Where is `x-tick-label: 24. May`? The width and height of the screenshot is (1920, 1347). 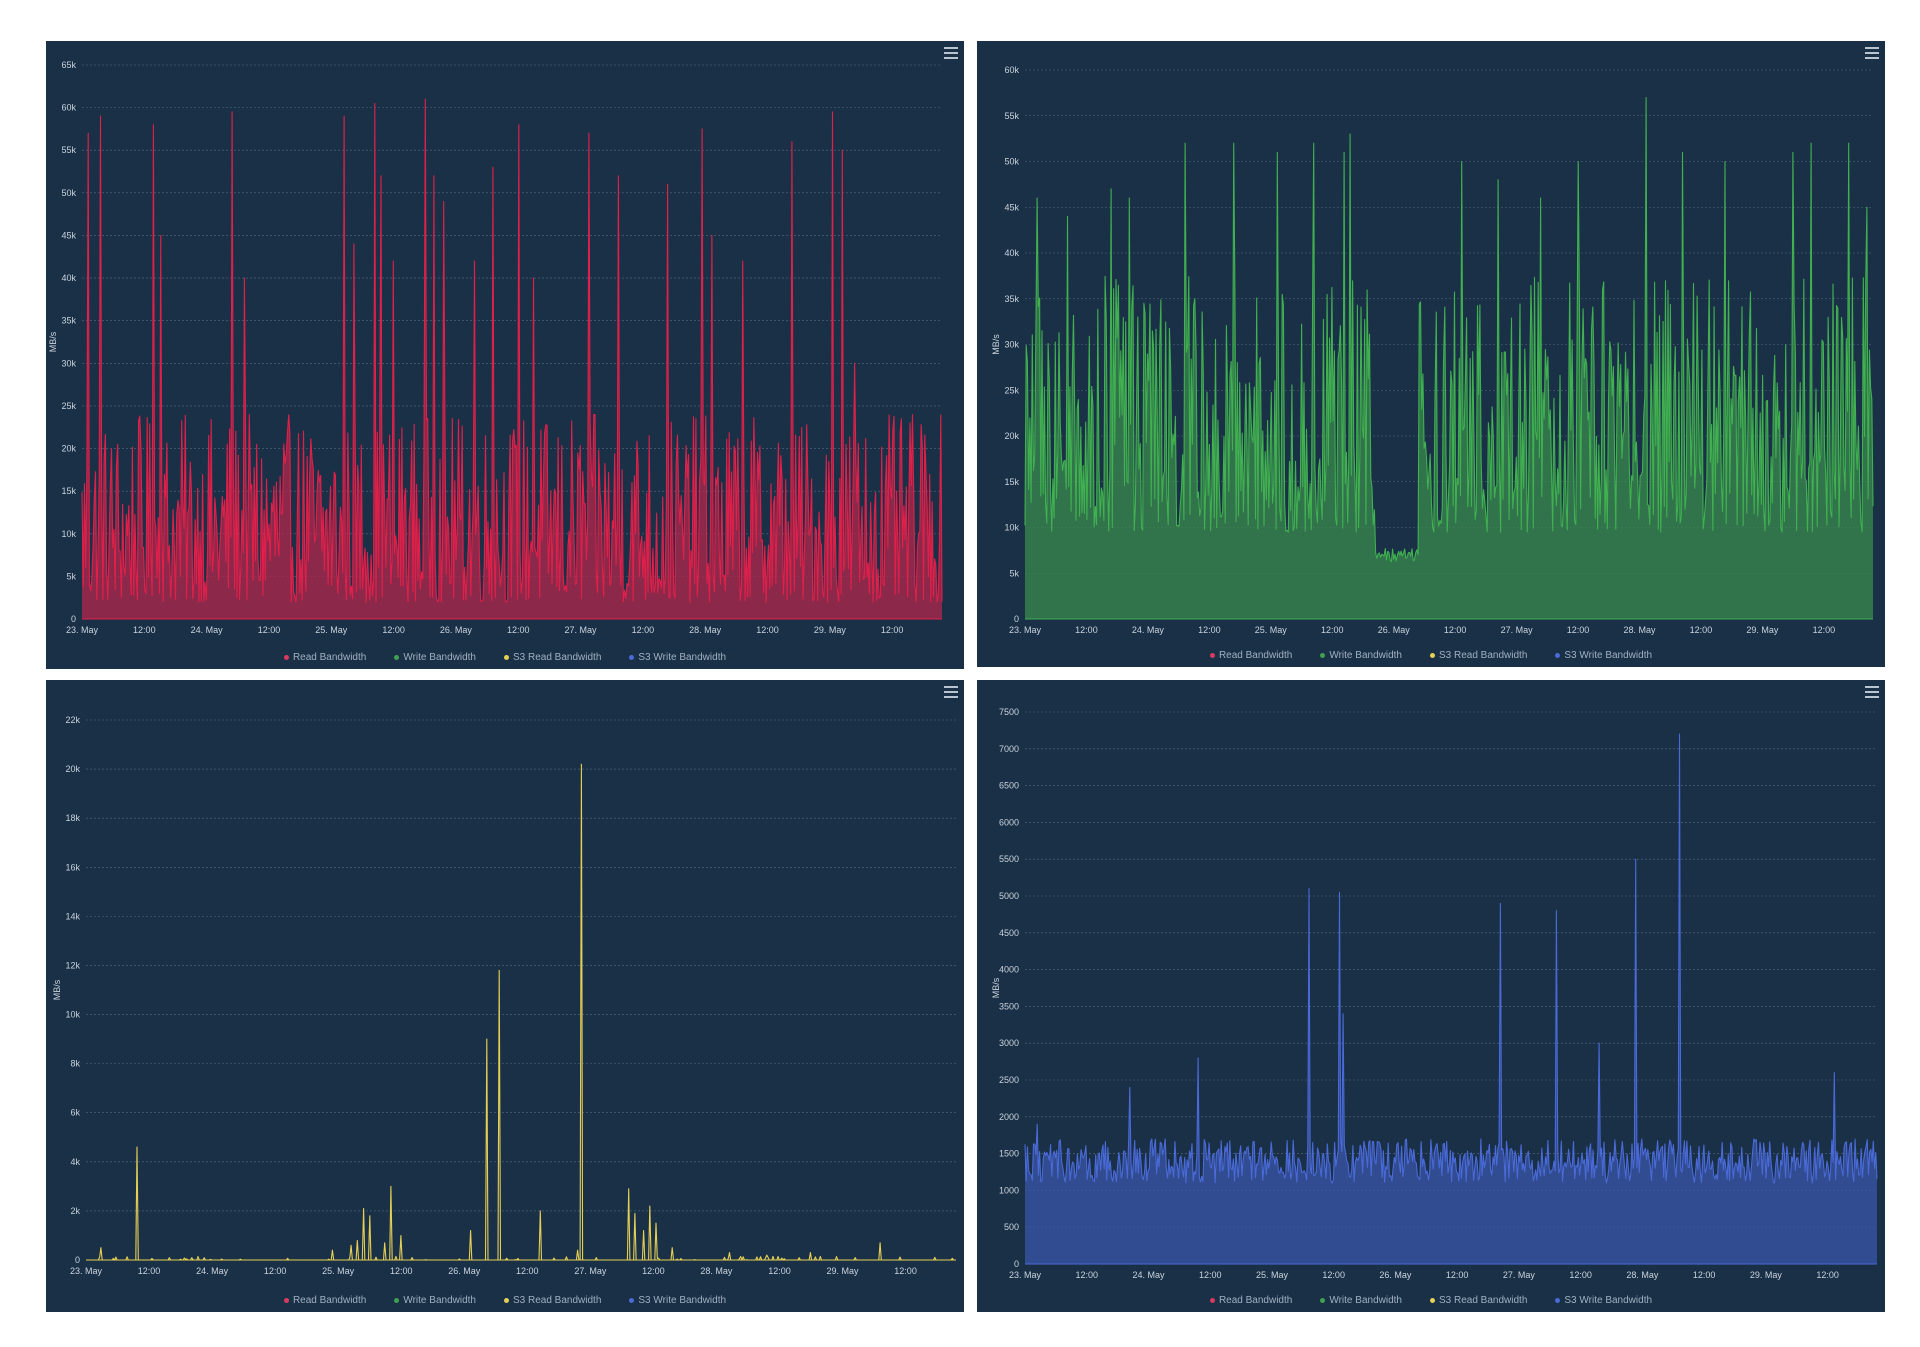 x-tick-label: 24. May is located at coordinates (212, 1271).